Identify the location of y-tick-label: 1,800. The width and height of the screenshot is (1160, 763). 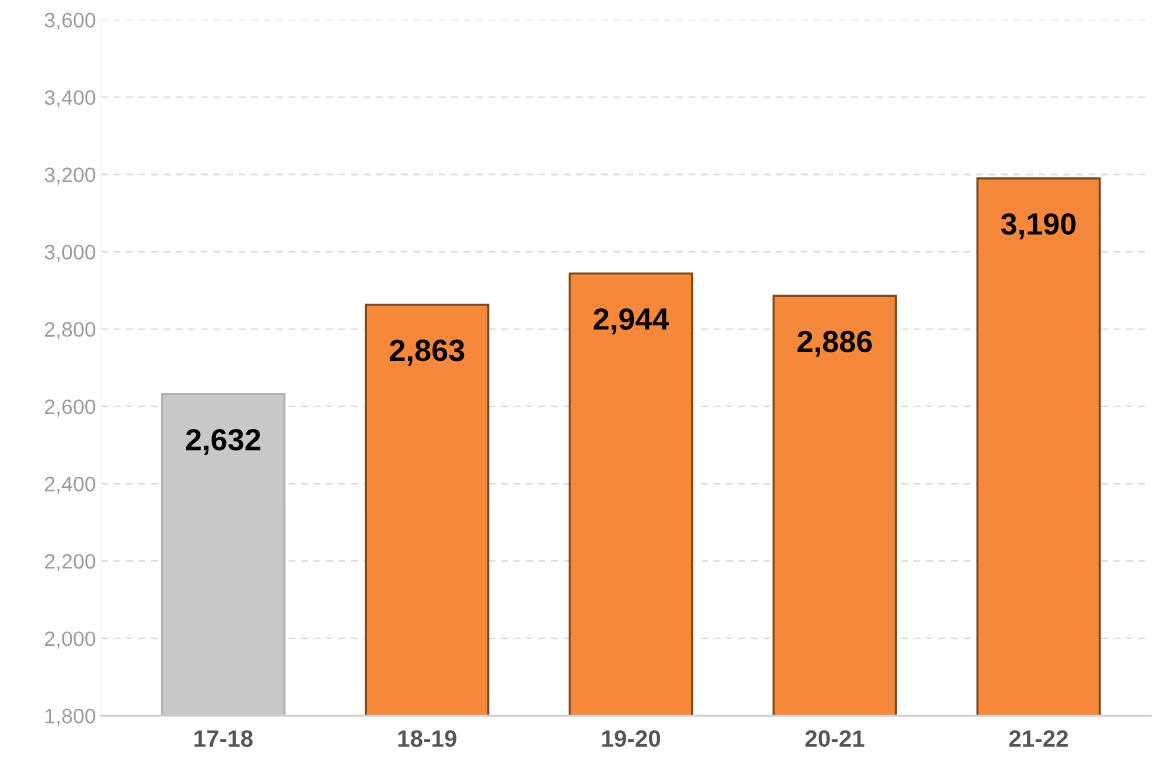
(70, 717).